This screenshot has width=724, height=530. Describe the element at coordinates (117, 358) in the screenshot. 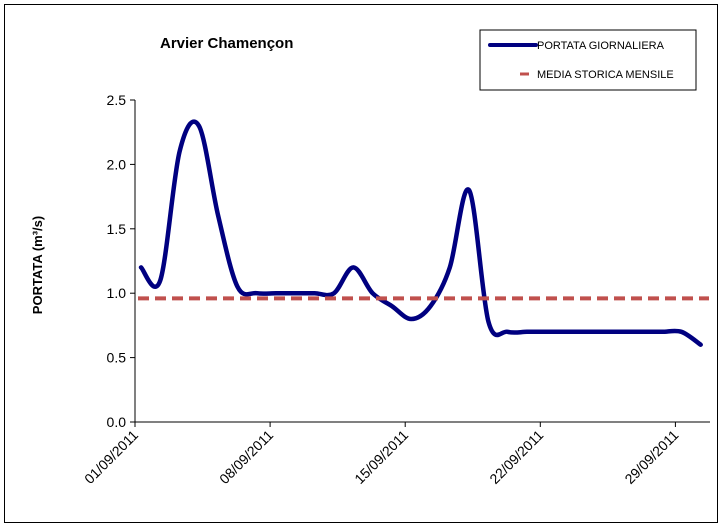

I see `y-tick-label: 0.5` at that location.